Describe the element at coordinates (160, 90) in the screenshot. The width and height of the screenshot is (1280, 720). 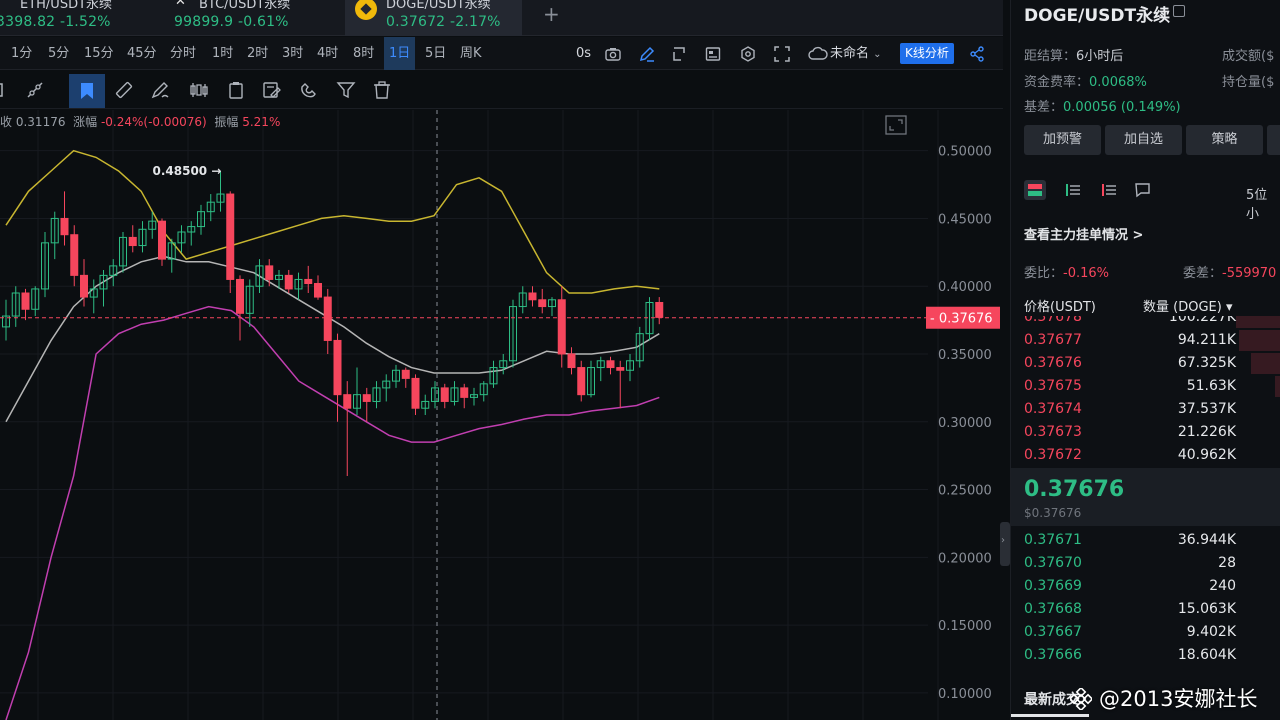
I see `brush-icon` at that location.